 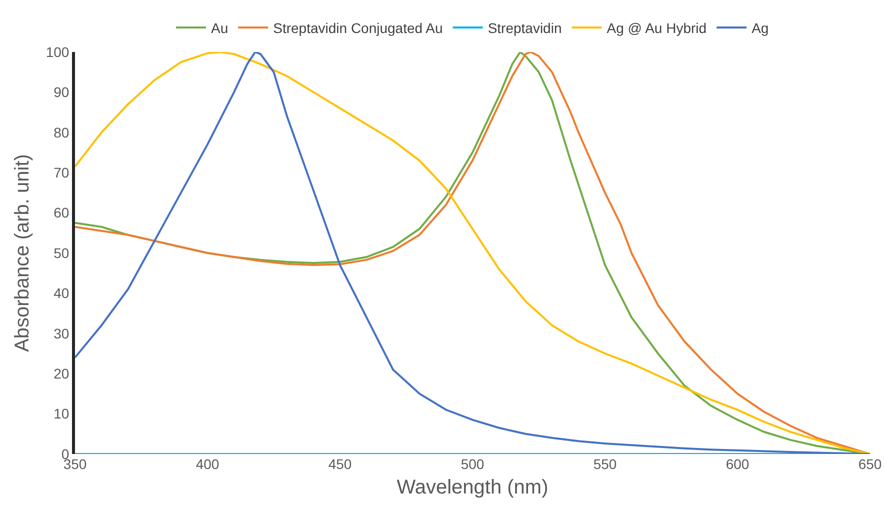 What do you see at coordinates (62, 92) in the screenshot?
I see `y-tick-label: 90` at bounding box center [62, 92].